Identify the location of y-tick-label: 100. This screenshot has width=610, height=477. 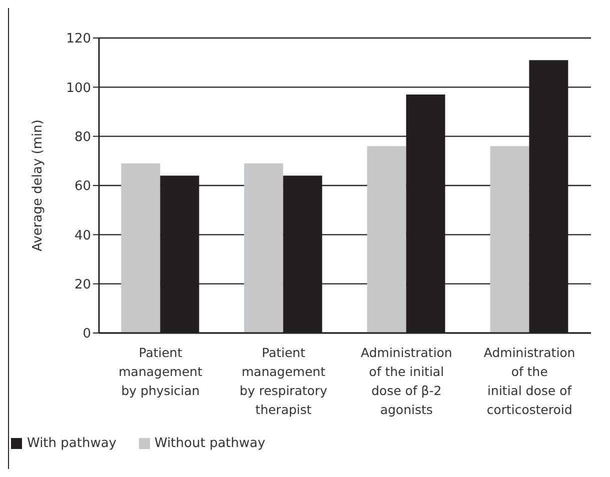
(78, 88).